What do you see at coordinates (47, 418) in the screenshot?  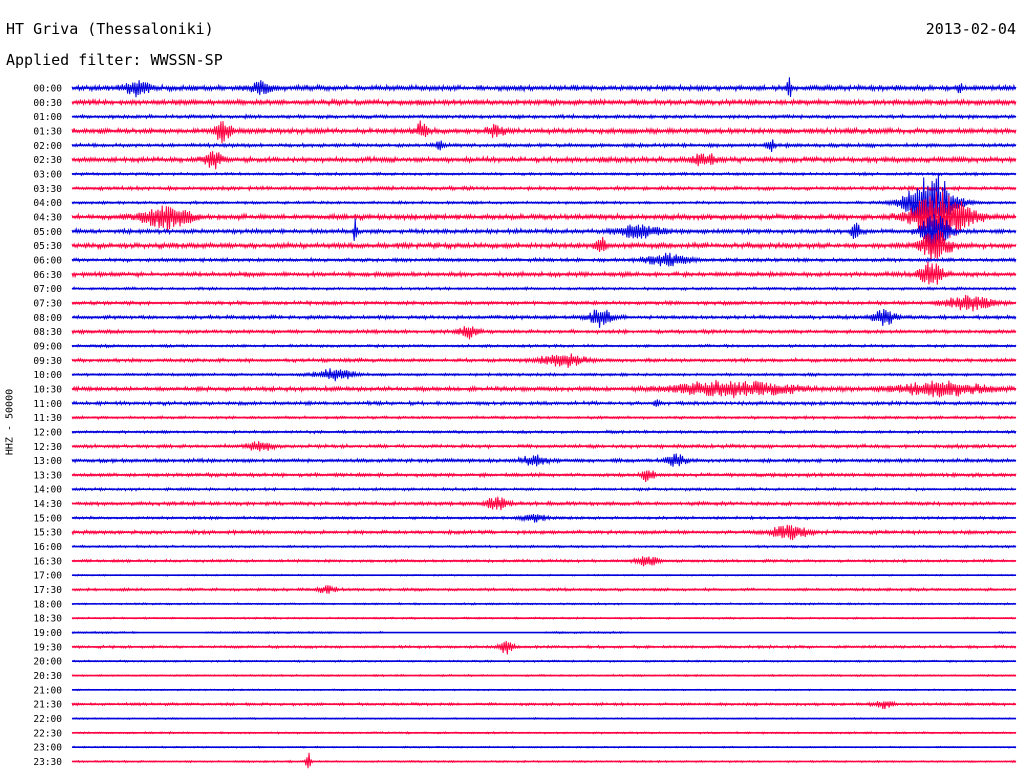 I see `row-time-label: 11:30` at bounding box center [47, 418].